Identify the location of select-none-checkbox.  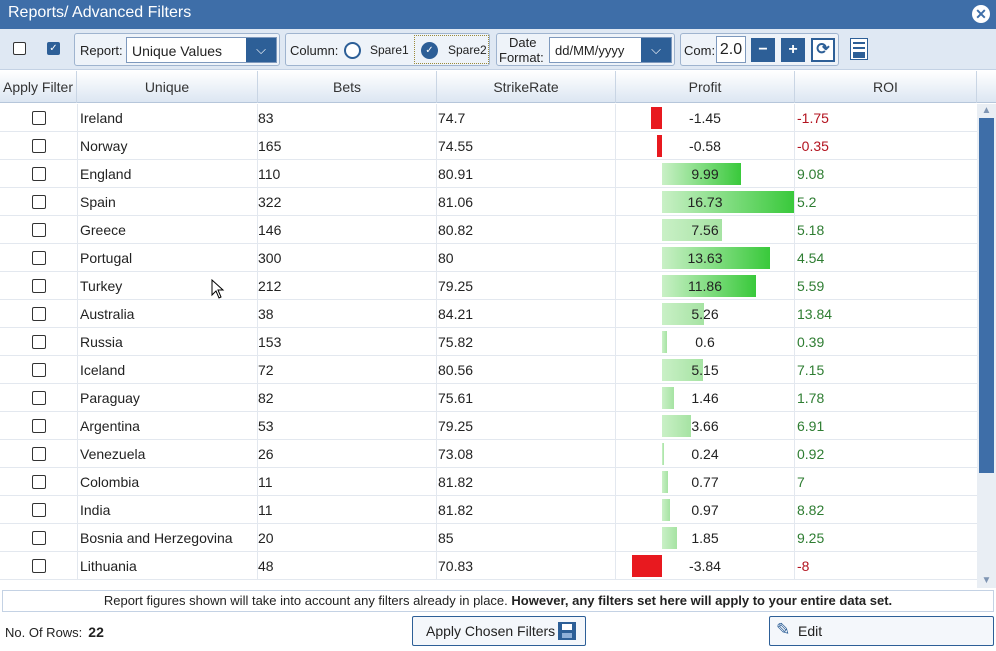
(19, 48).